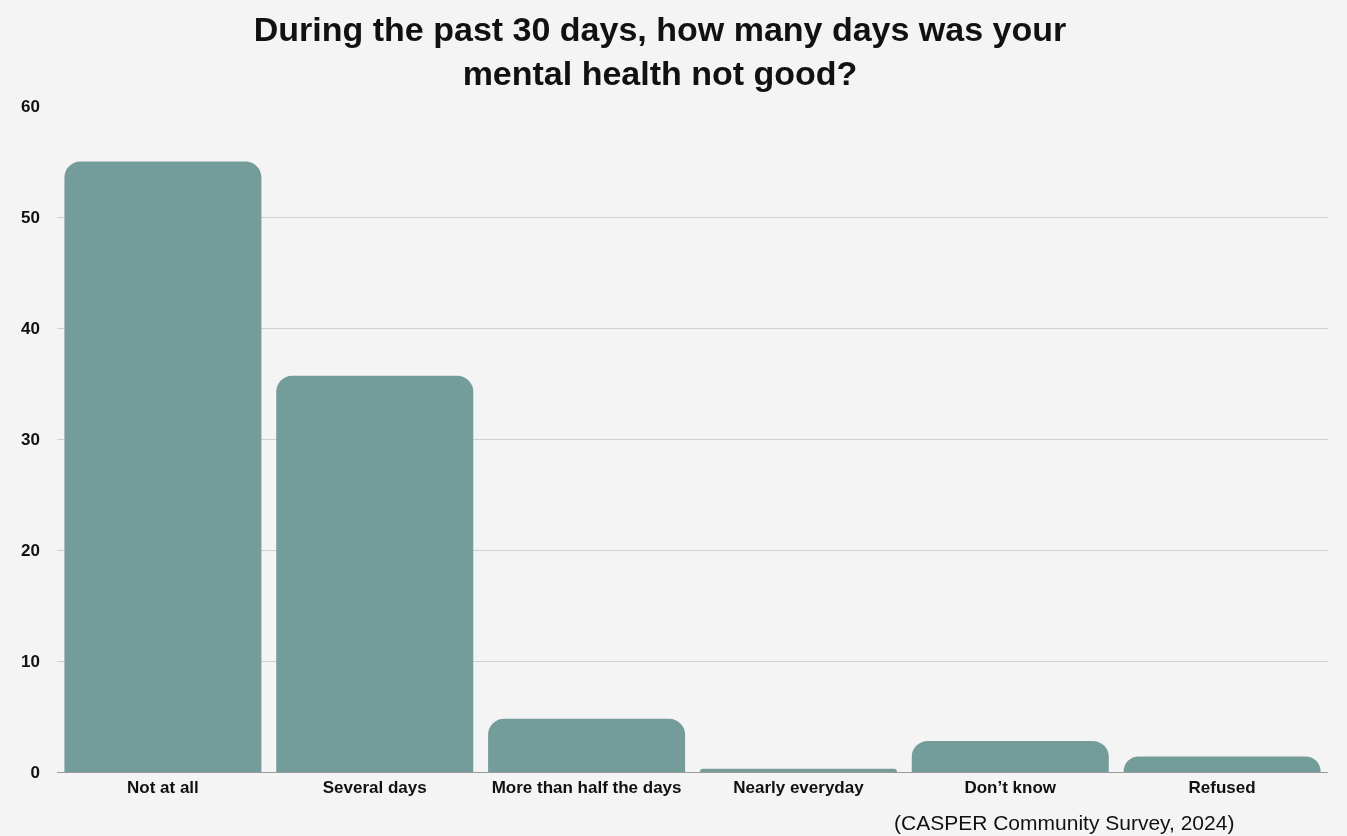  I want to click on x-tick-label: Nearly everyday, so click(799, 788).